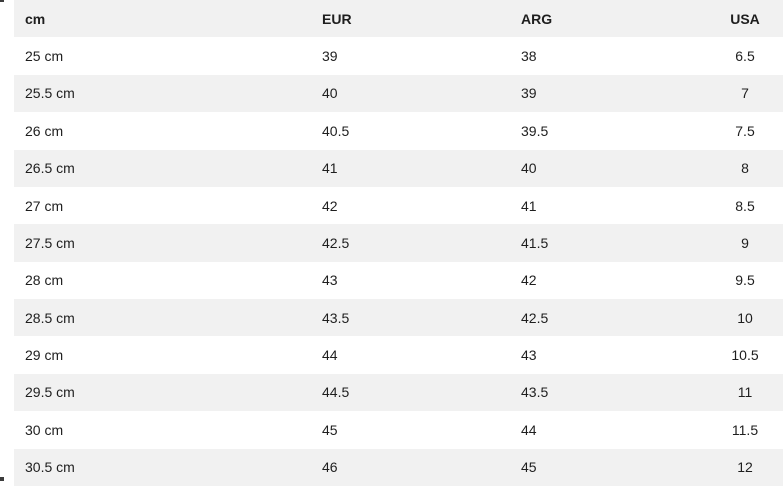 This screenshot has width=783, height=486. What do you see at coordinates (50, 317) in the screenshot?
I see `cell-cm: 28.5 cm` at bounding box center [50, 317].